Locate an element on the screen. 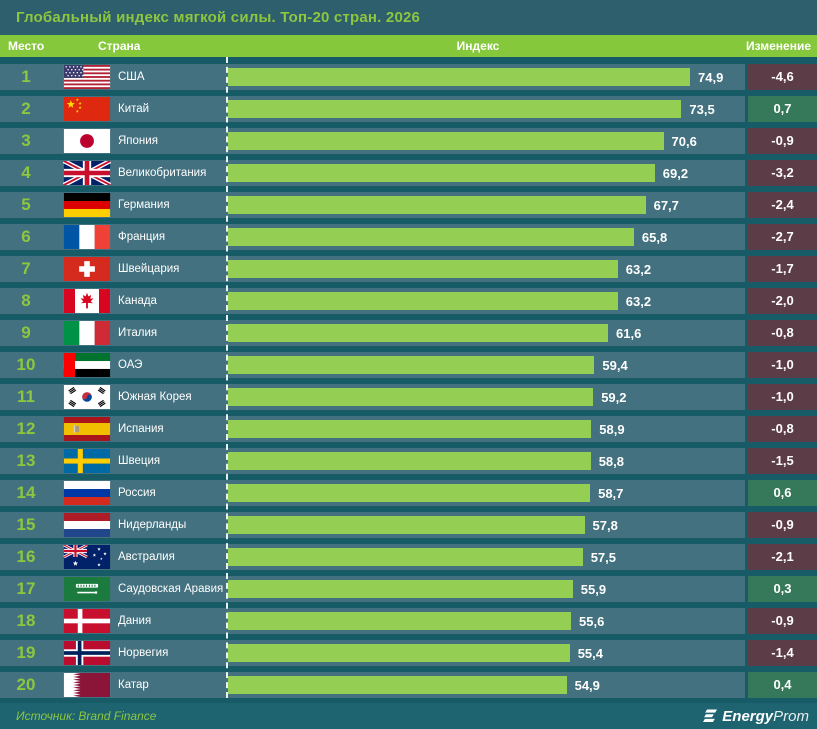 The width and height of the screenshot is (817, 729). table-row: 5 Германия 67,7 -2,4 is located at coordinates (408, 205).